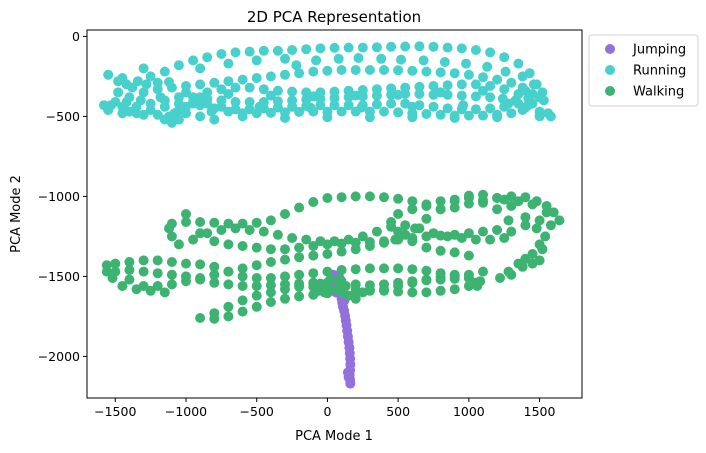 The width and height of the screenshot is (706, 453). I want to click on y-tick-label: −1500, so click(59, 276).